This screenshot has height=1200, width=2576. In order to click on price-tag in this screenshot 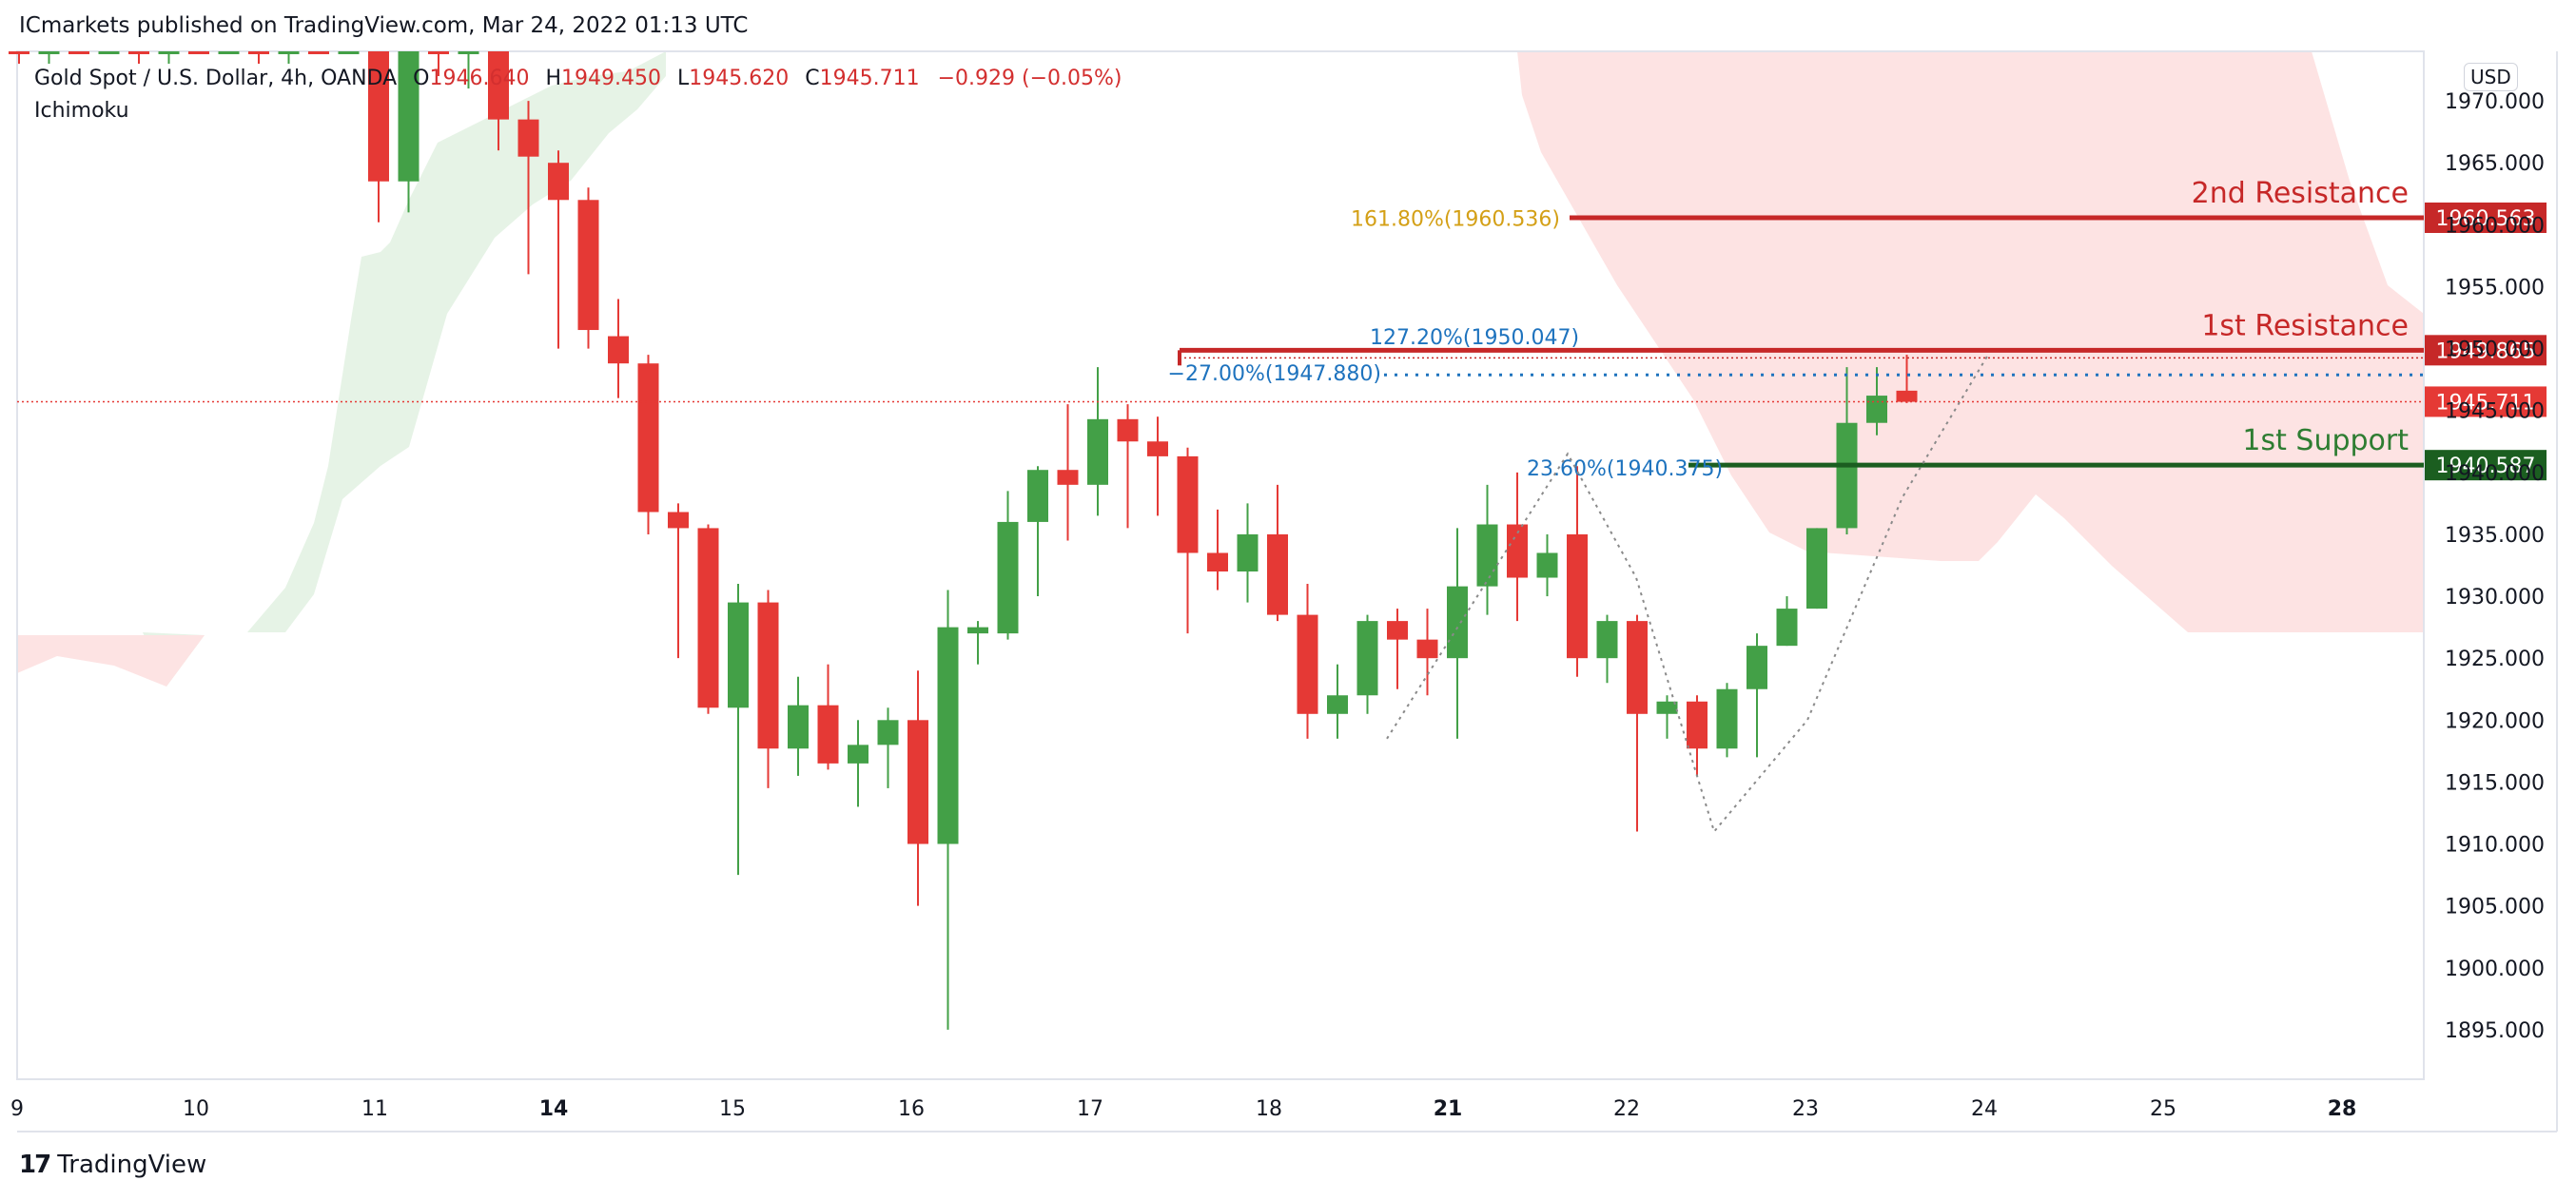, I will do `click(2486, 465)`.